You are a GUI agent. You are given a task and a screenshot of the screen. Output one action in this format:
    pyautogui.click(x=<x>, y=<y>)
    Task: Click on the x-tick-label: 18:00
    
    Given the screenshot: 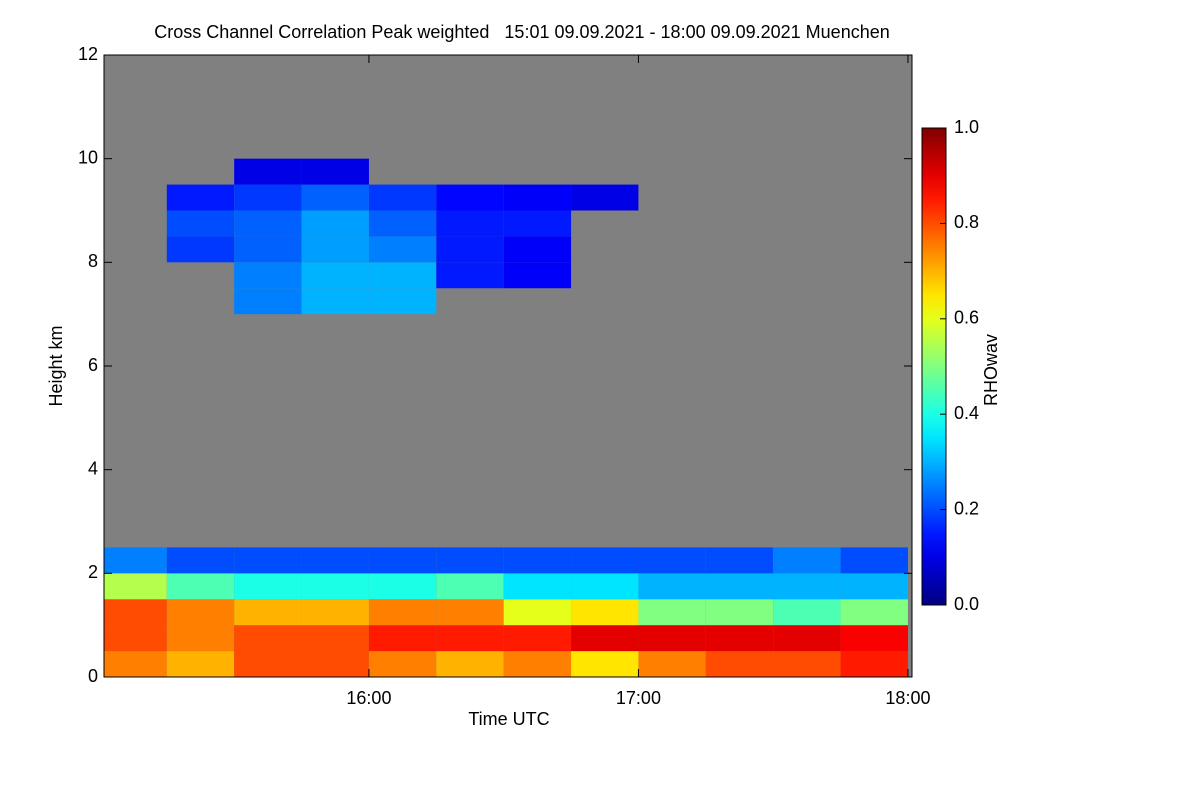 What is the action you would take?
    pyautogui.click(x=907, y=698)
    